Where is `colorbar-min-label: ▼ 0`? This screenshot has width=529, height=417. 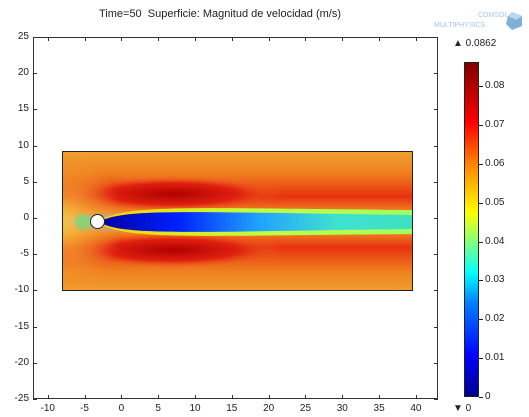 colorbar-min-label: ▼ 0 is located at coordinates (462, 408).